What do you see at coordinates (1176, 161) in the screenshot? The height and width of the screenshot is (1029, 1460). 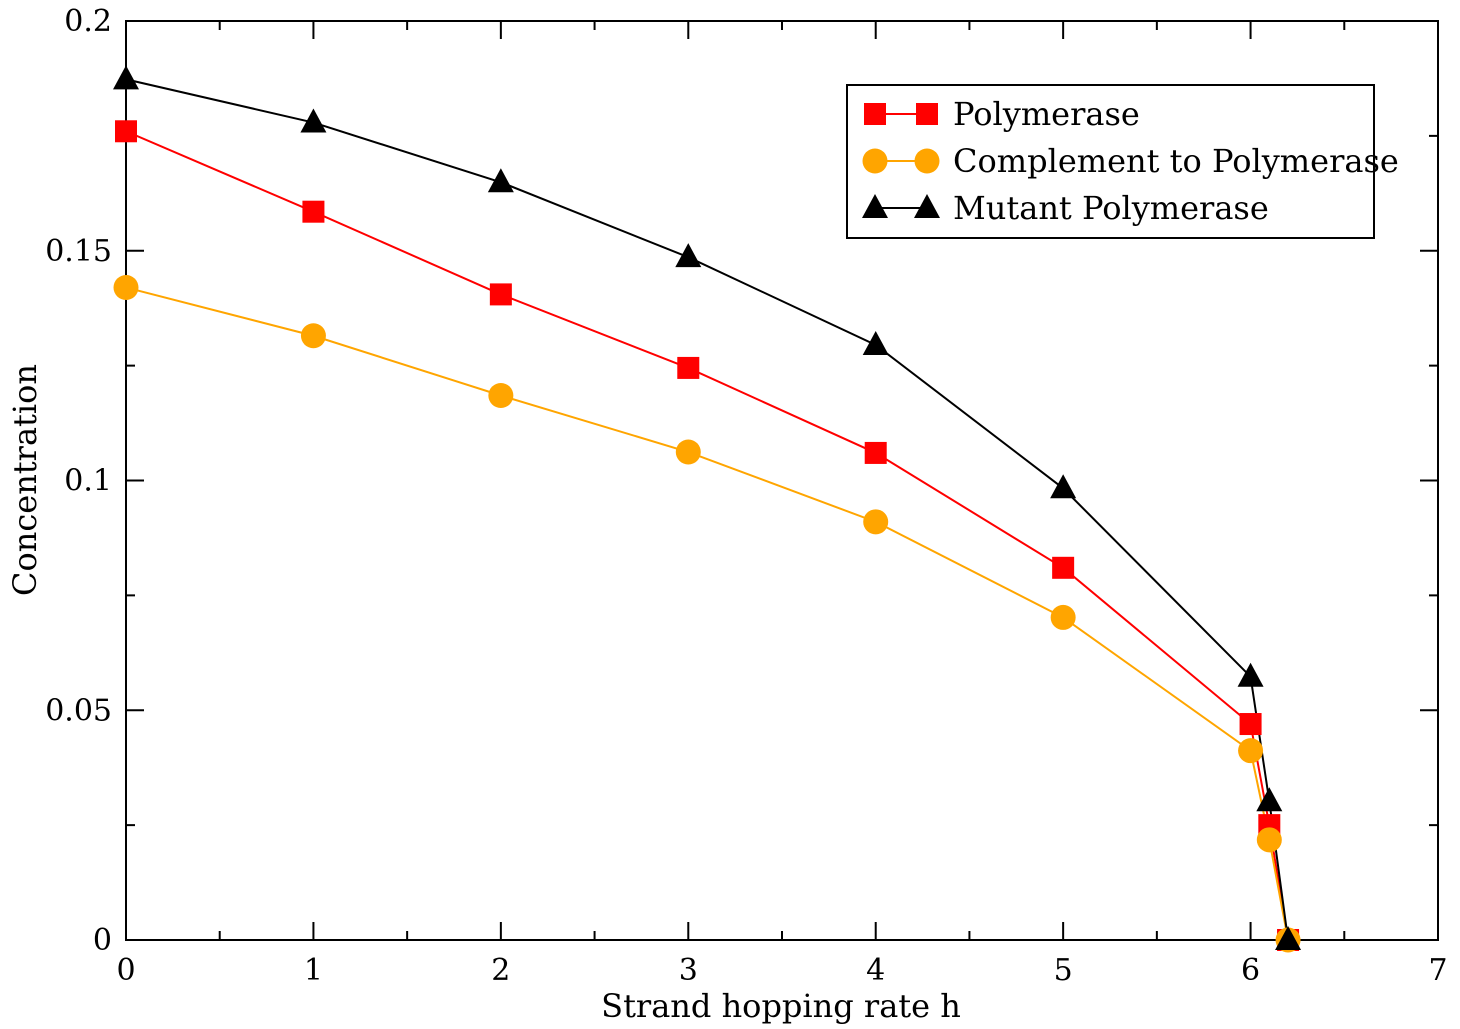 I see `legend-label-complement-to-polymerase: Complement to Polymerase` at bounding box center [1176, 161].